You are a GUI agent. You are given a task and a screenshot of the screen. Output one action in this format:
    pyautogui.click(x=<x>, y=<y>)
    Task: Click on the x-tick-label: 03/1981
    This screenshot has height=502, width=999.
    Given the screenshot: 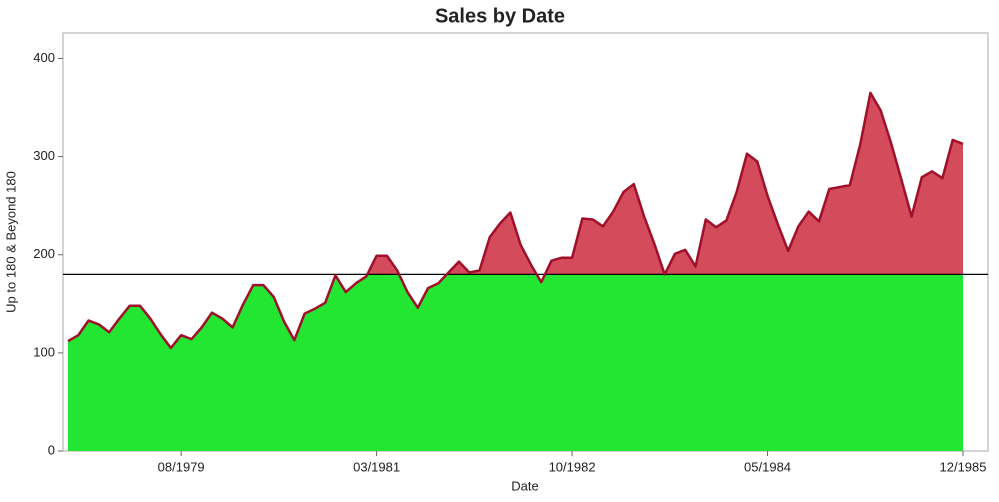 What is the action you would take?
    pyautogui.click(x=376, y=466)
    